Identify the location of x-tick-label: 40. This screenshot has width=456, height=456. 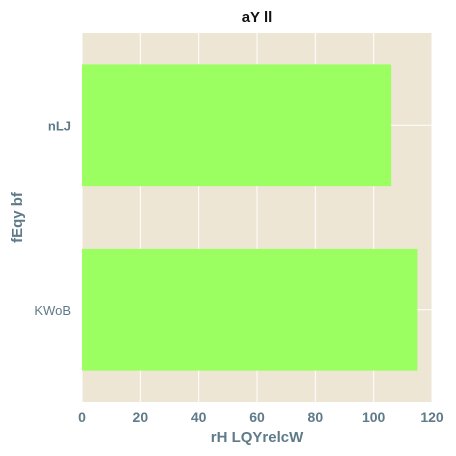
(199, 417).